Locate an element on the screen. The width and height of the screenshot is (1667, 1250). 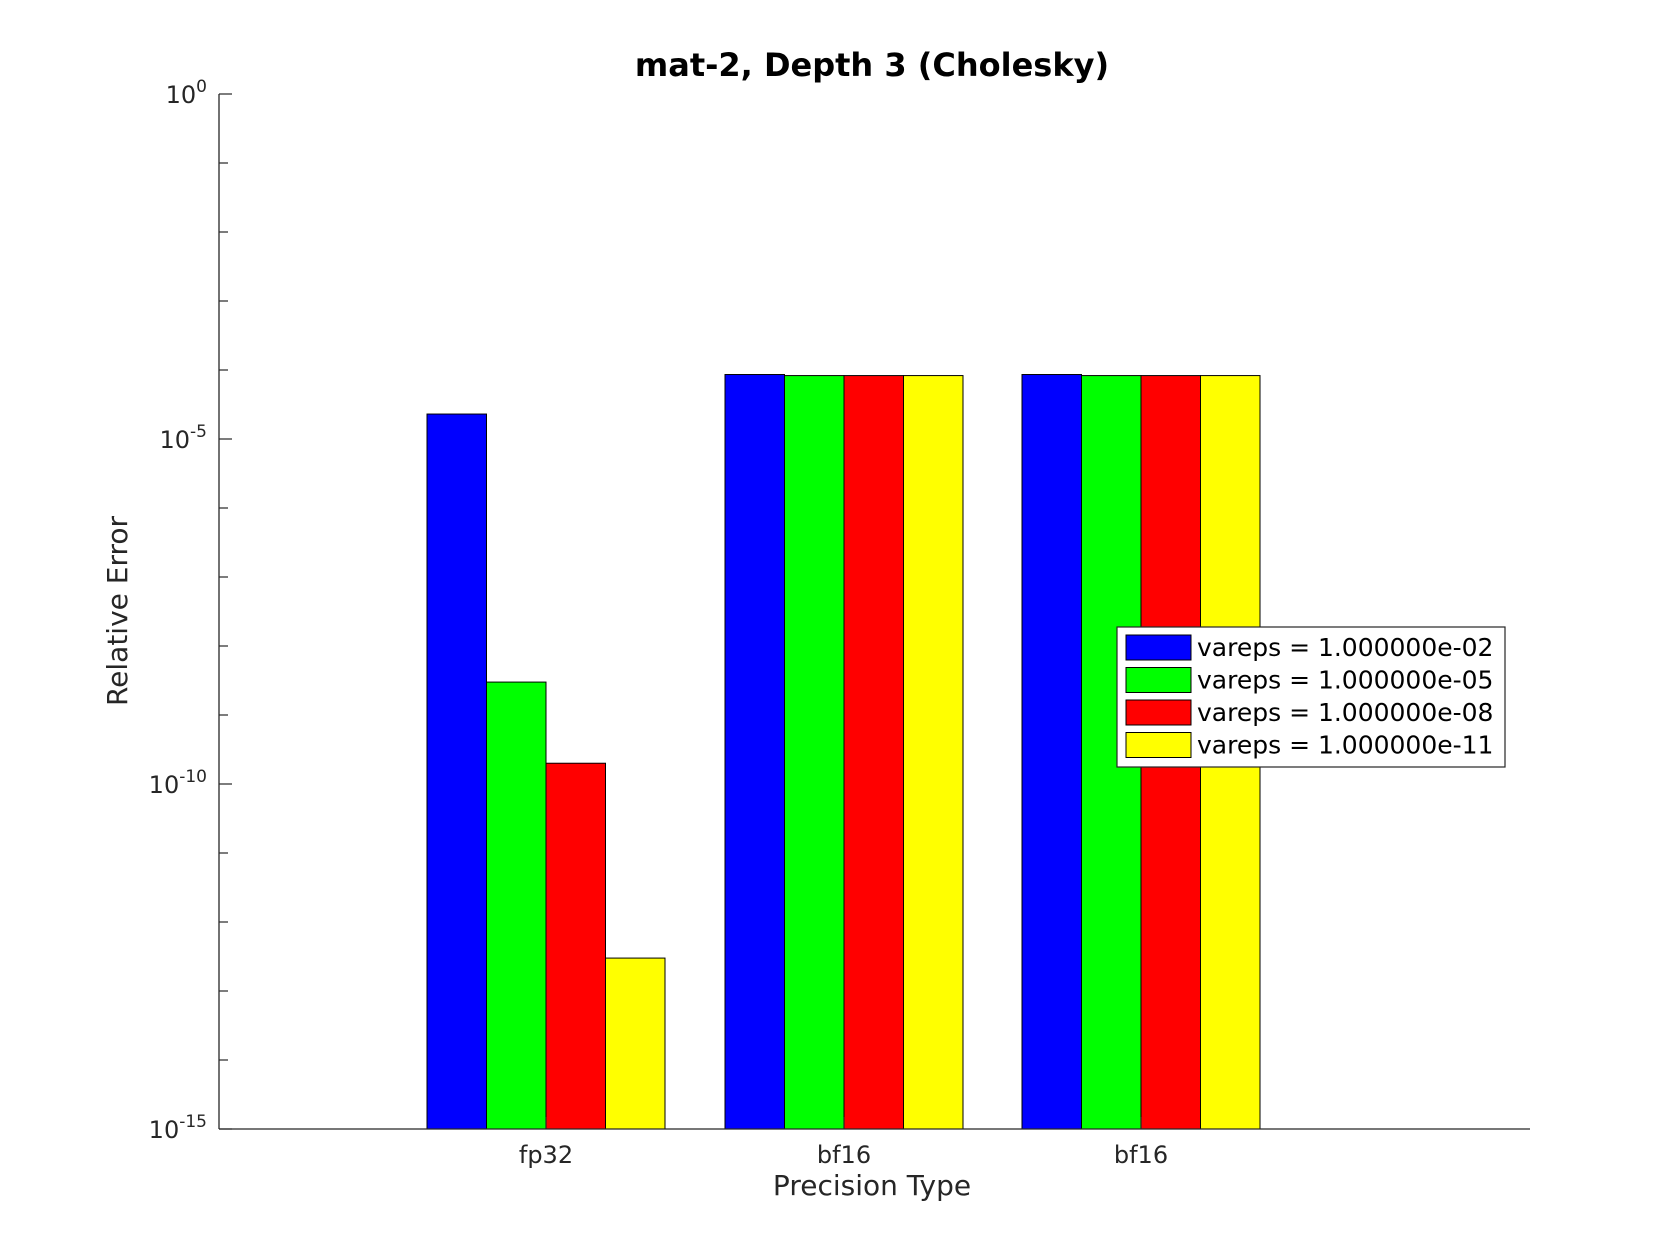
y-axis-label: Relative Error is located at coordinates (117, 610).